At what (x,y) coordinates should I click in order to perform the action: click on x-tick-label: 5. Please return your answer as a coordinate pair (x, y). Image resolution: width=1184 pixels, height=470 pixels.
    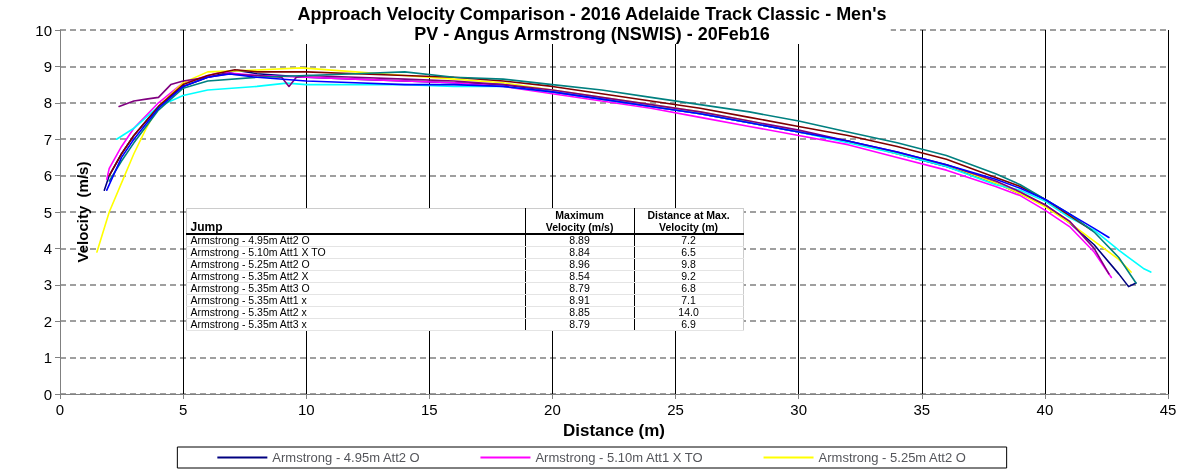
    Looking at the image, I should click on (183, 409).